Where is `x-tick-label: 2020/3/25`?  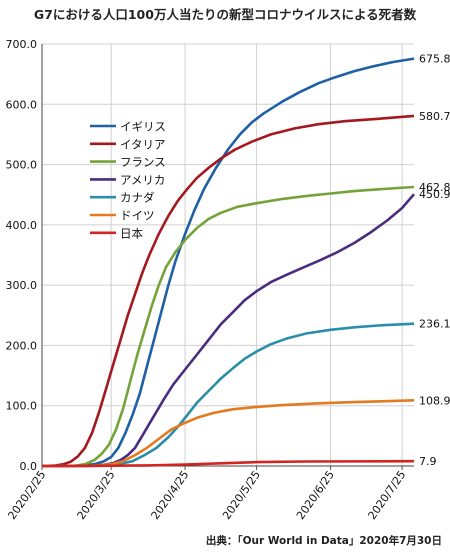
x-tick-label: 2020/3/25 is located at coordinates (96, 495).